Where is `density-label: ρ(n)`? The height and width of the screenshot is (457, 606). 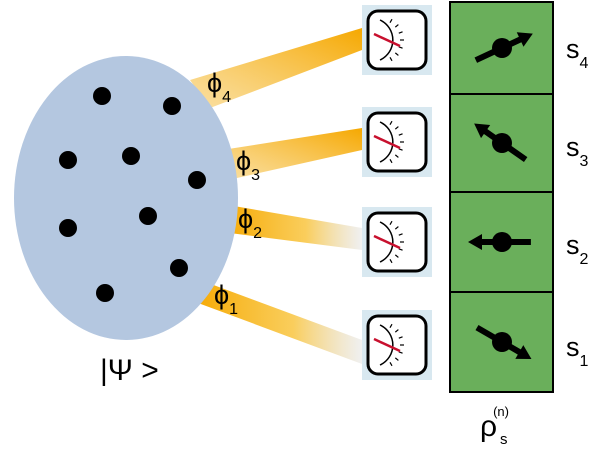 density-label: ρ(n) is located at coordinates (494, 423).